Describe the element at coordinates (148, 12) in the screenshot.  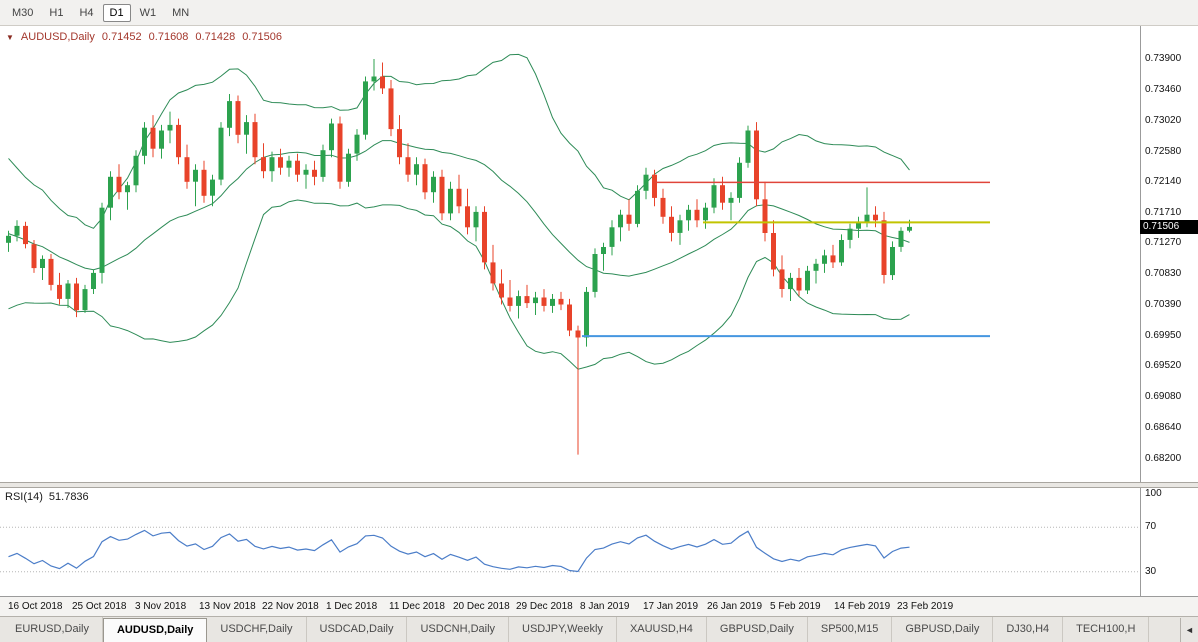
I see `timeframe-button-w1: W1` at that location.